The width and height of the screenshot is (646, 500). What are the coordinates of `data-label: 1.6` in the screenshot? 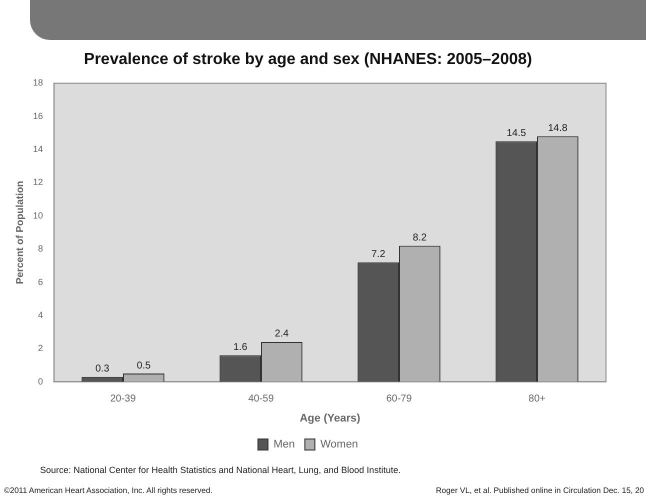 It's located at (240, 348).